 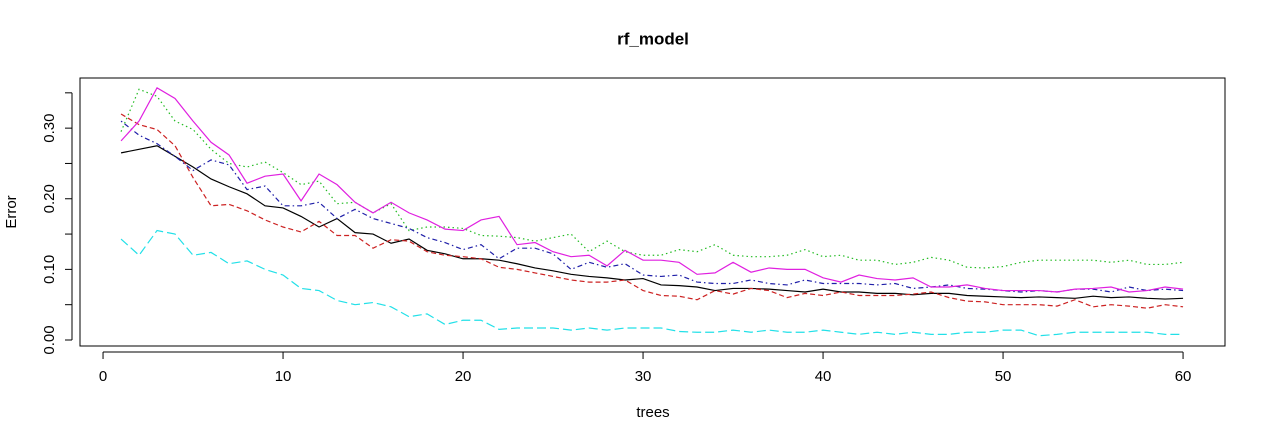 I want to click on x-tick-label: 50, so click(x=1003, y=376).